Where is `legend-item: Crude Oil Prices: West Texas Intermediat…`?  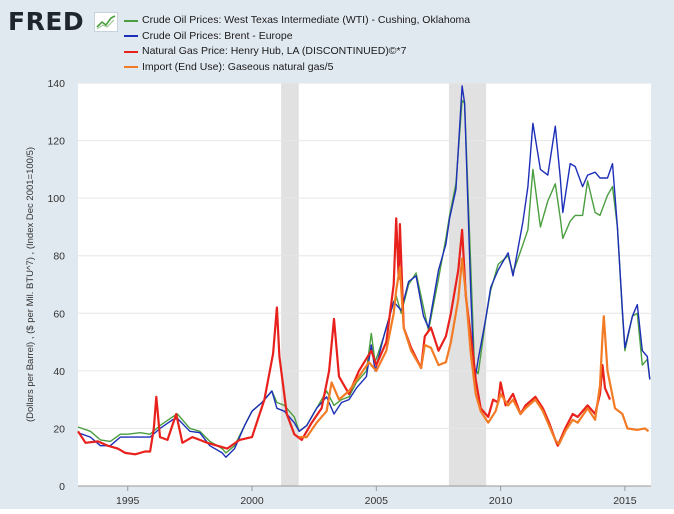
legend-item: Crude Oil Prices: West Texas Intermediat… is located at coordinates (297, 21).